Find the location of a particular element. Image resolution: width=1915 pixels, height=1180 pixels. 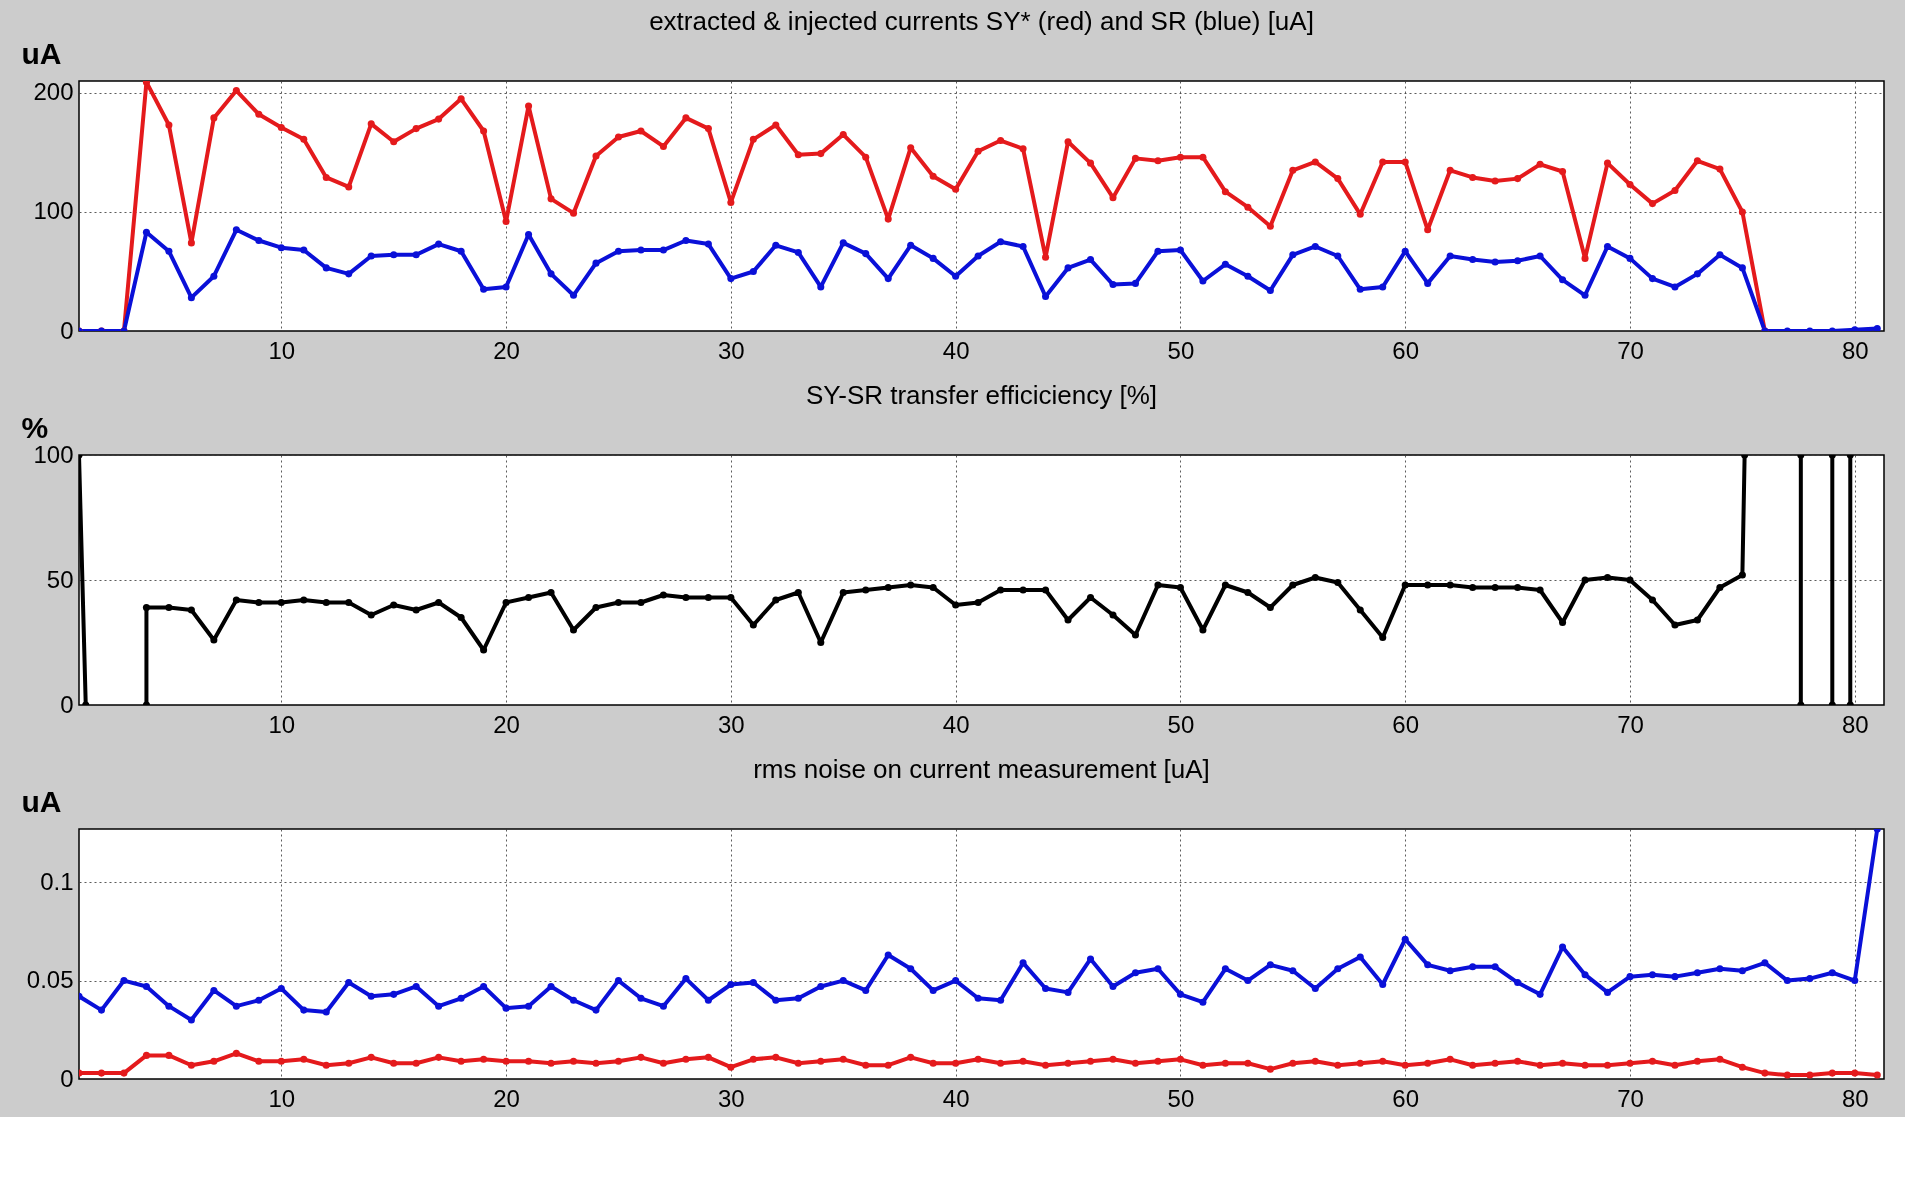

y-tick-label: 50 is located at coordinates (60, 579).